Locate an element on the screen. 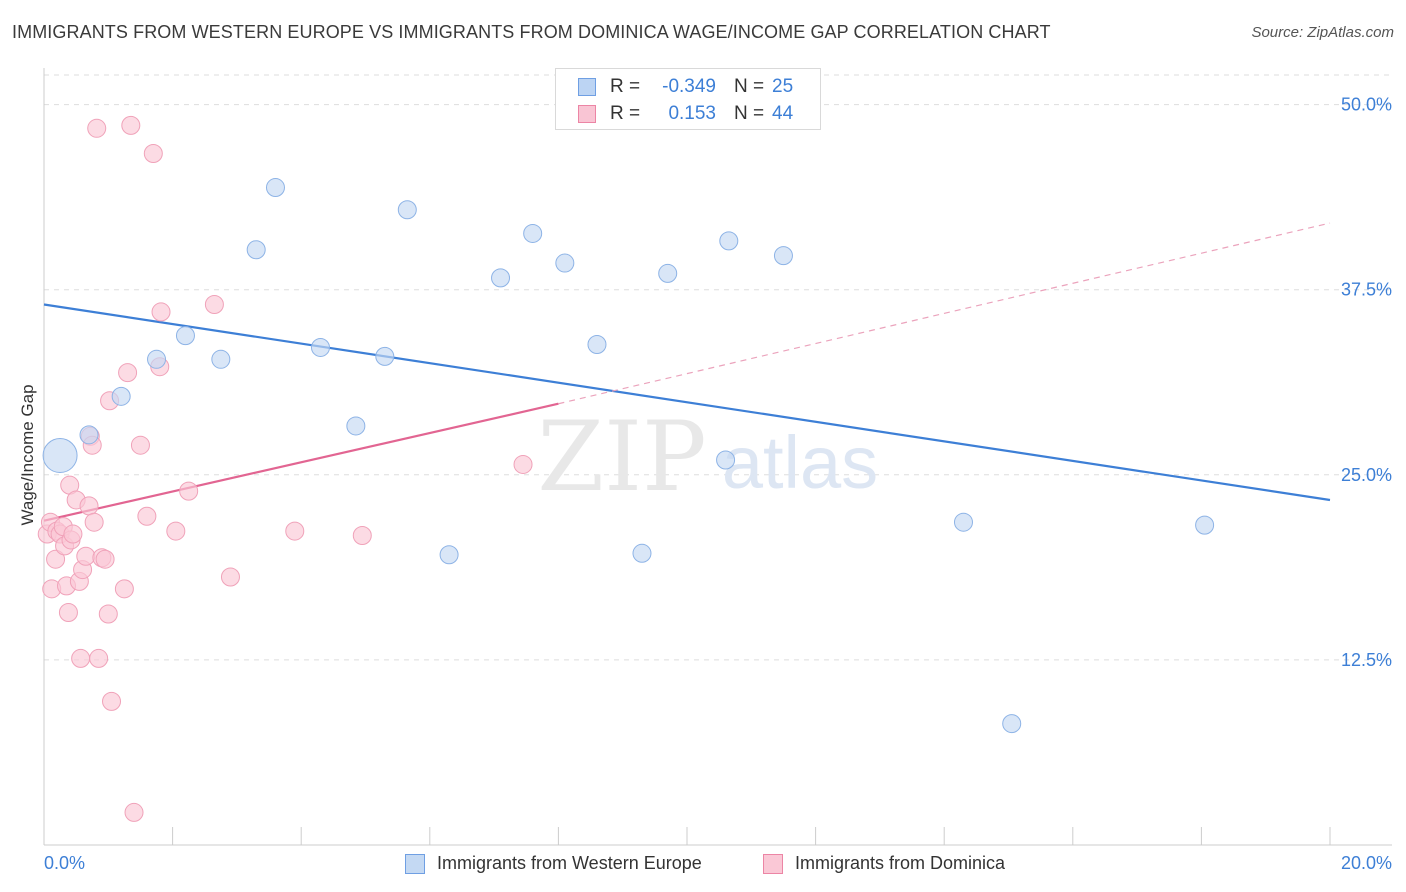 This screenshot has width=1406, height=892. legend-swatch-blue is located at coordinates (415, 864).